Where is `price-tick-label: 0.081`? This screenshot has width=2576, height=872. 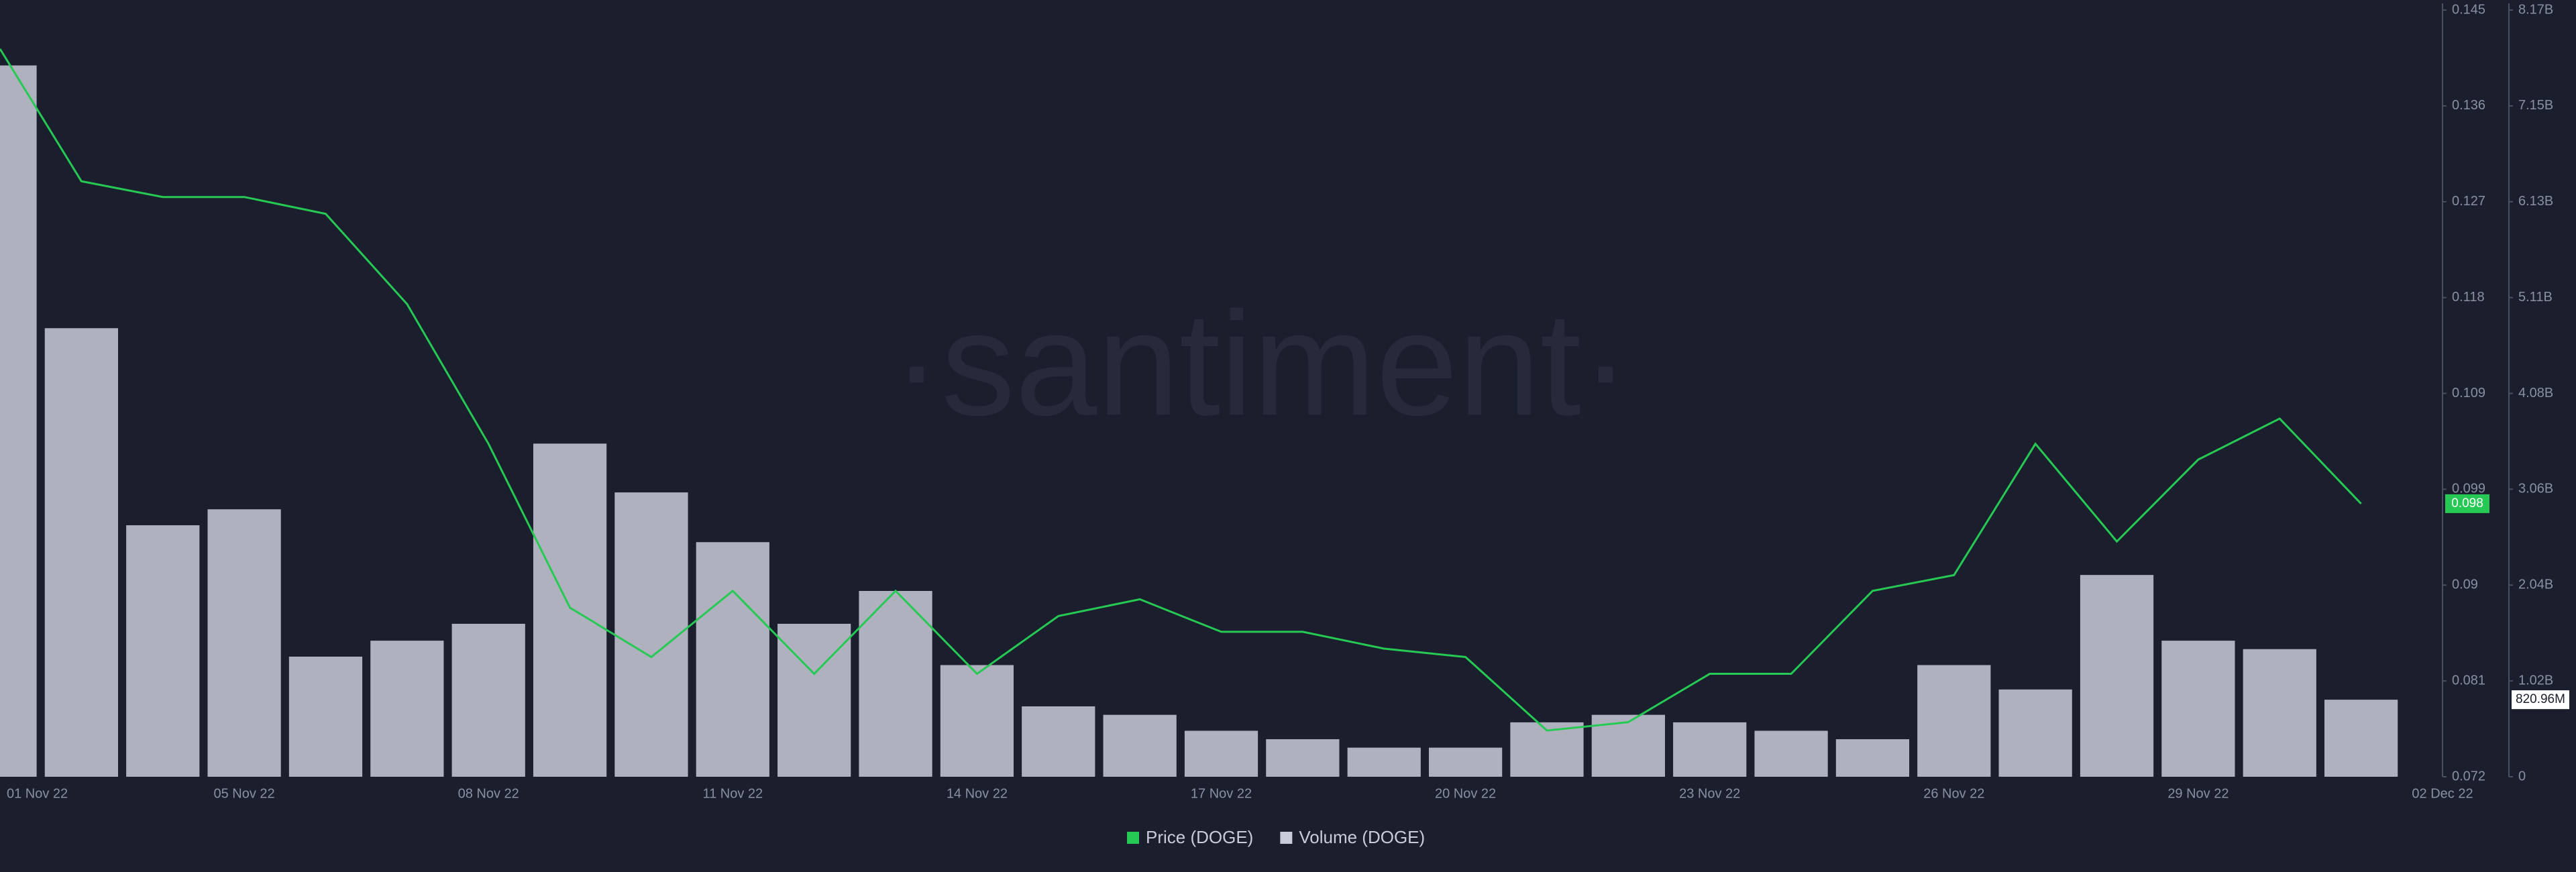 price-tick-label: 0.081 is located at coordinates (2468, 680).